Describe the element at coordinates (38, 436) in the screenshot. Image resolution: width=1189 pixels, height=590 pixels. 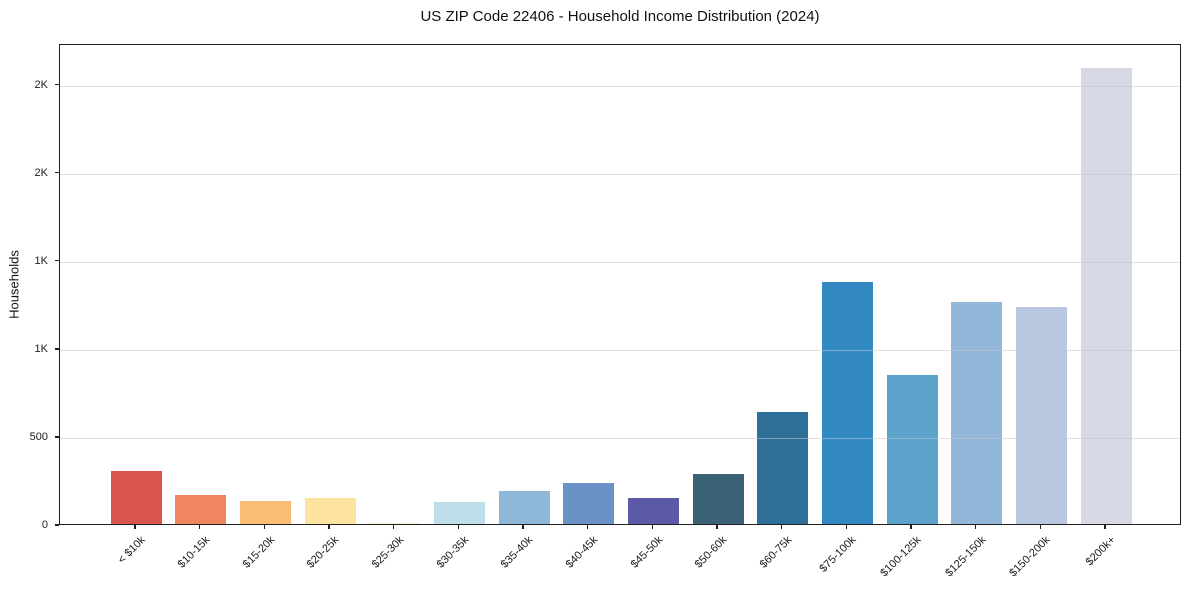
I see `y-tick-label: 500` at that location.